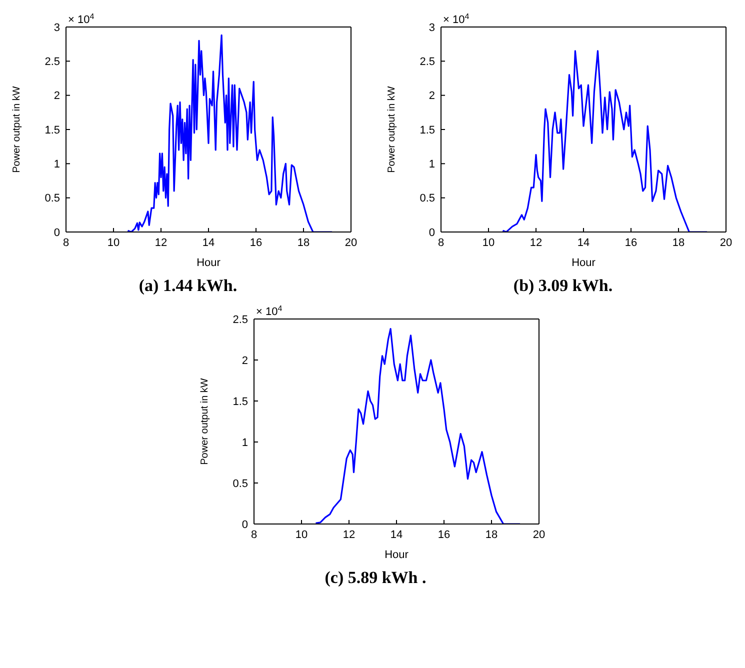 This screenshot has height=668, width=745. What do you see at coordinates (188, 286) in the screenshot?
I see `text: (a) 1.44 kWh.` at bounding box center [188, 286].